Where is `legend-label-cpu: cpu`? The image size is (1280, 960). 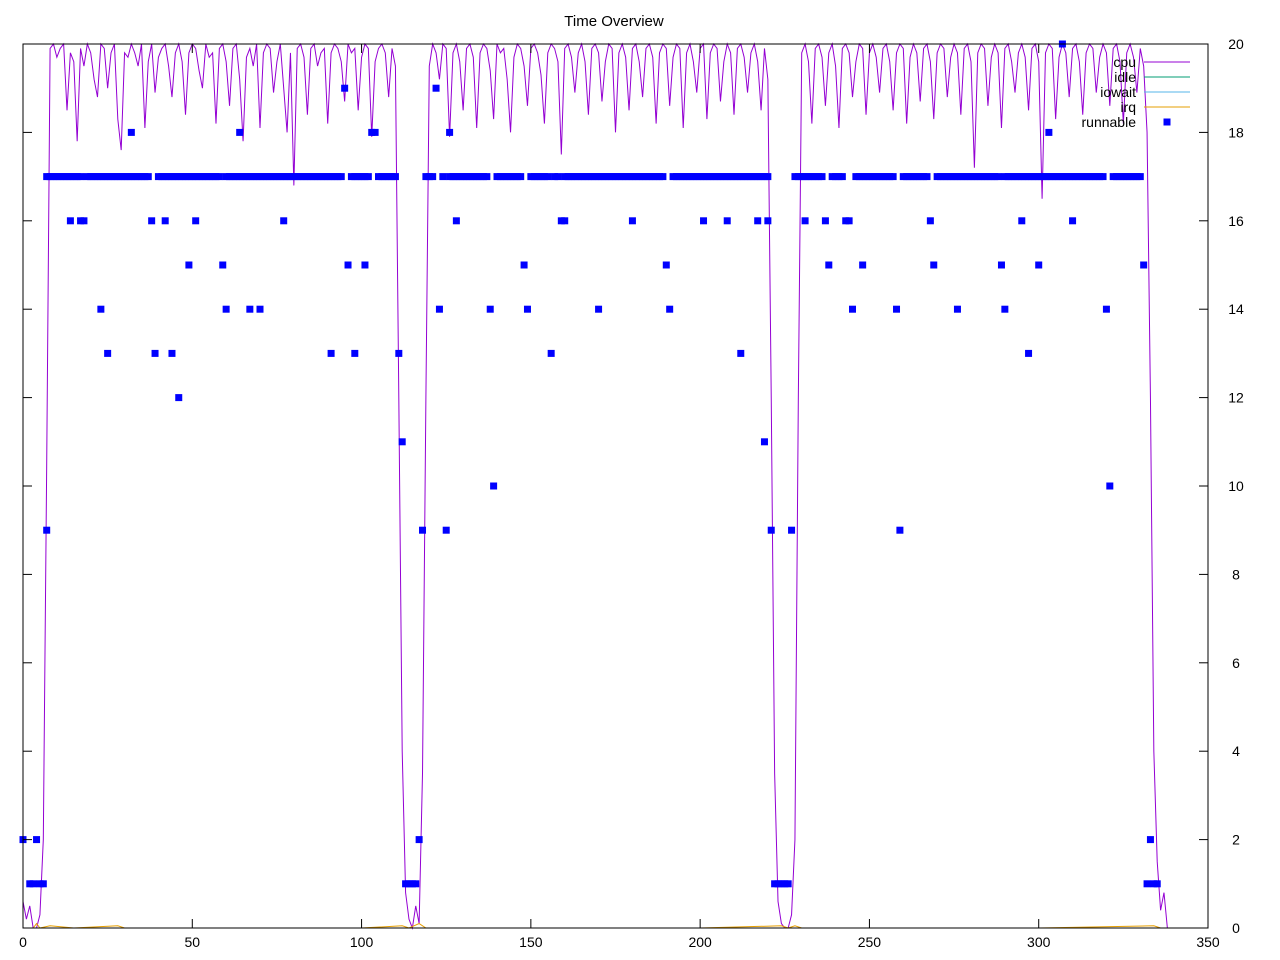
legend-label-cpu: cpu is located at coordinates (1124, 62).